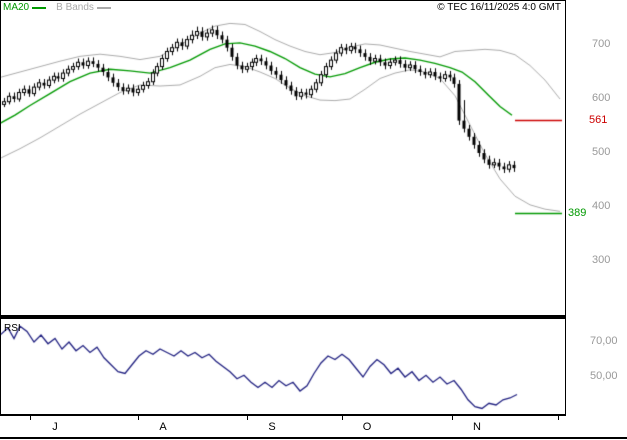 This screenshot has height=440, width=627. Describe the element at coordinates (601, 260) in the screenshot. I see `price-tick-label: 300` at that location.